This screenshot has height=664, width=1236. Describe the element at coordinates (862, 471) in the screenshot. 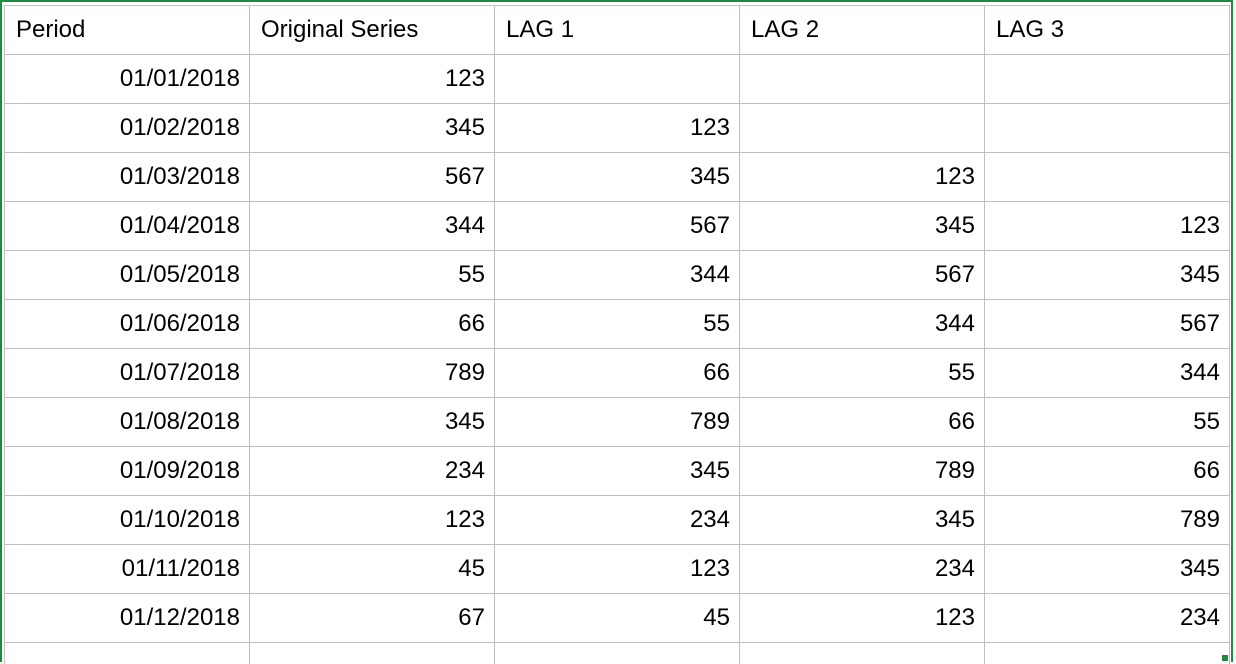

I see `cell-lag-2: 789` at that location.